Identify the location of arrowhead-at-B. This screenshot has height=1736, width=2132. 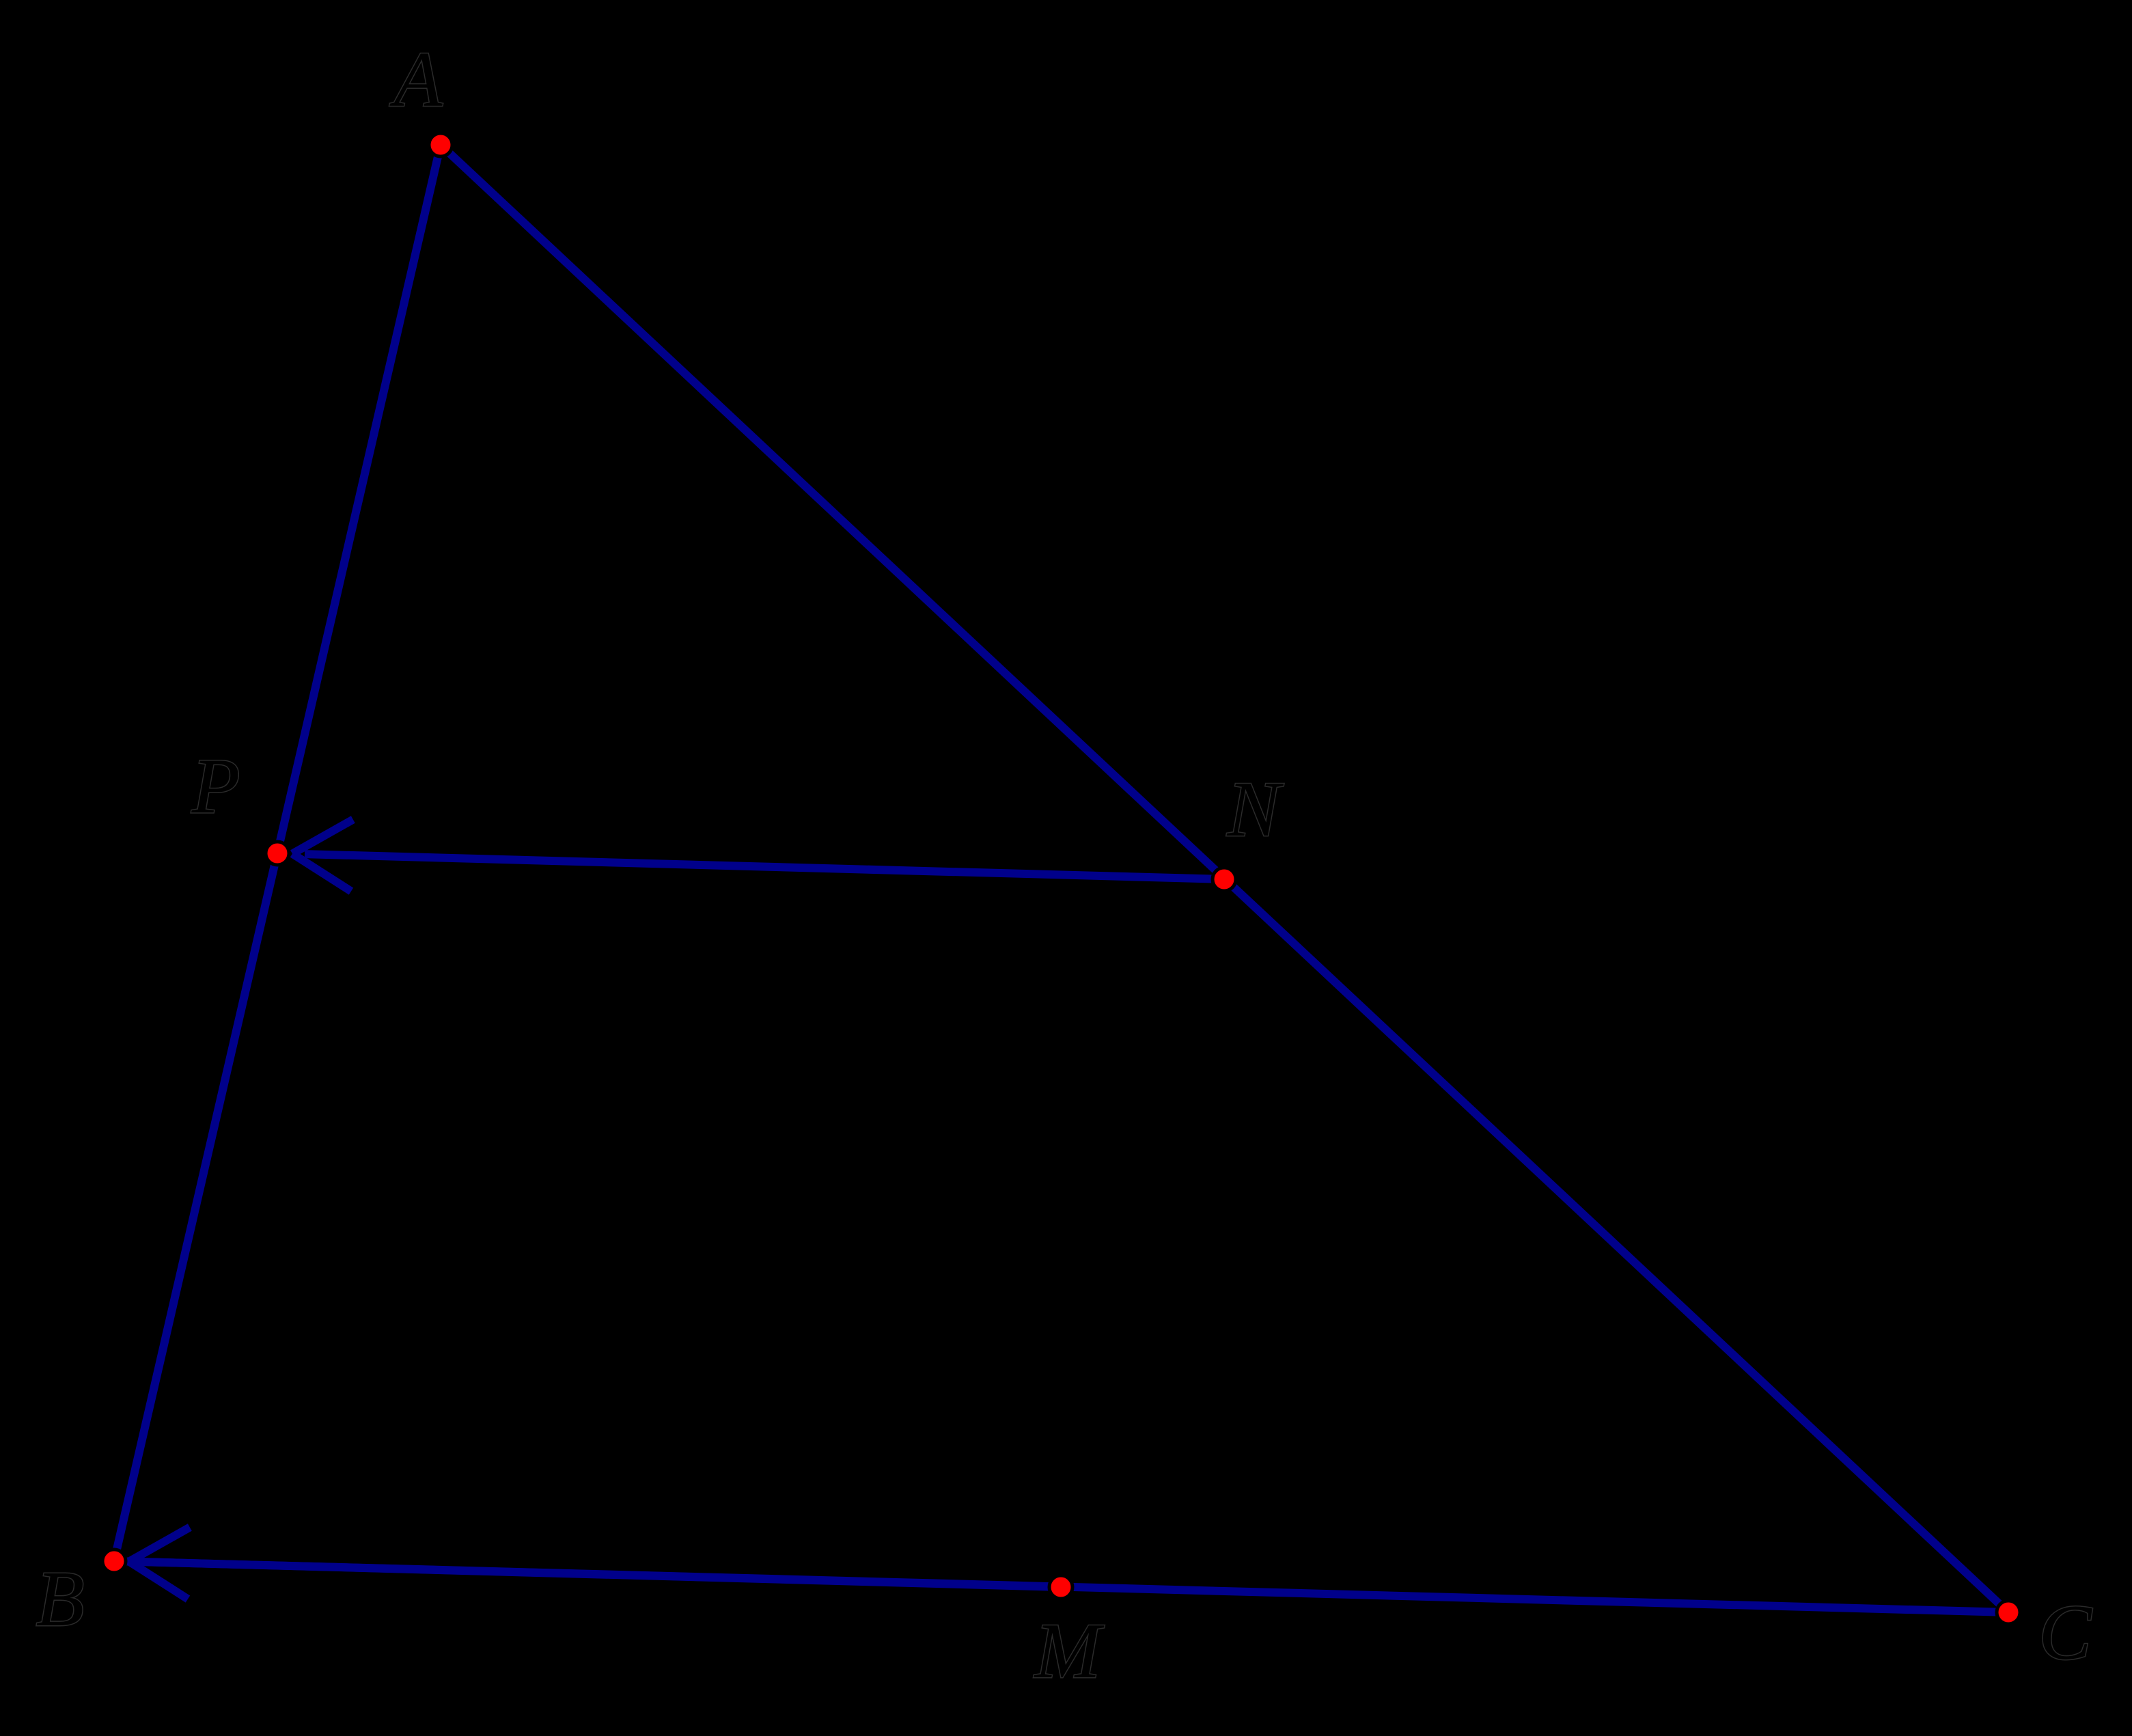
(159, 1563).